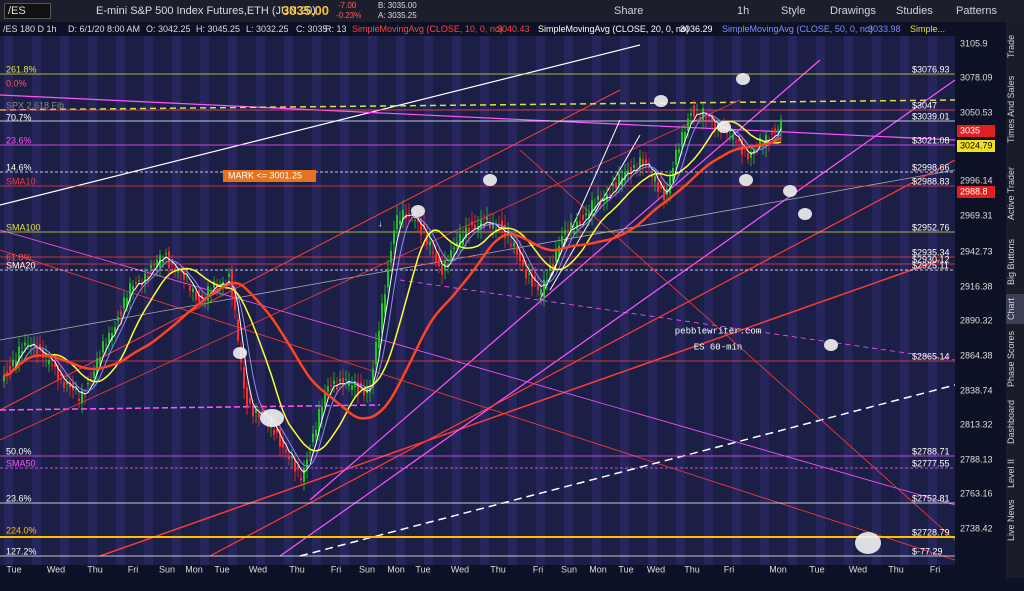  Describe the element at coordinates (27, 11) in the screenshot. I see `symbol-box: /ES` at that location.